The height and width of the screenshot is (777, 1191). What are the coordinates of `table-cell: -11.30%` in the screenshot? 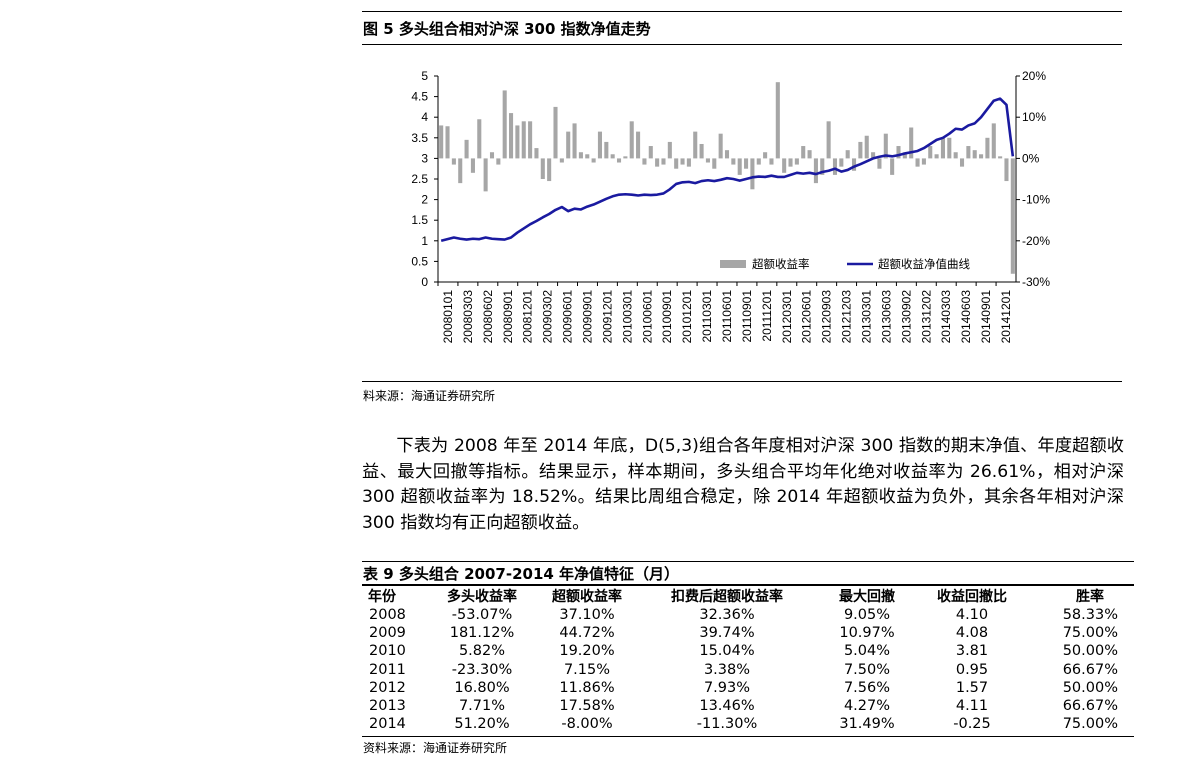 It's located at (727, 724).